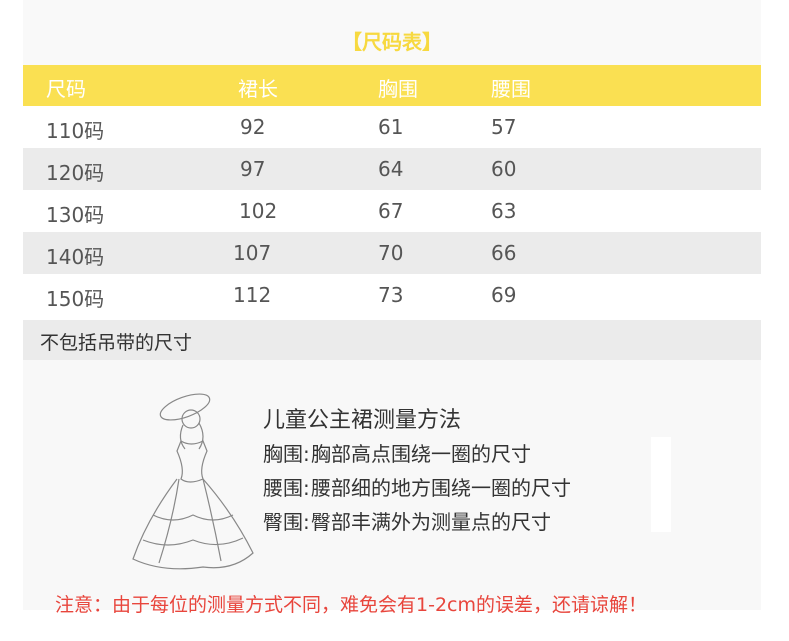 The width and height of the screenshot is (789, 641). I want to click on table-row: 140码 107 70 66, so click(392, 253).